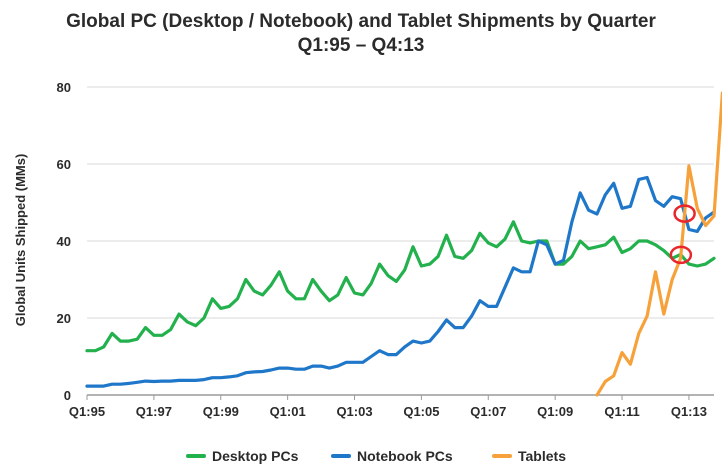 The height and width of the screenshot is (476, 722). What do you see at coordinates (542, 456) in the screenshot?
I see `legend-label: Tablets` at bounding box center [542, 456].